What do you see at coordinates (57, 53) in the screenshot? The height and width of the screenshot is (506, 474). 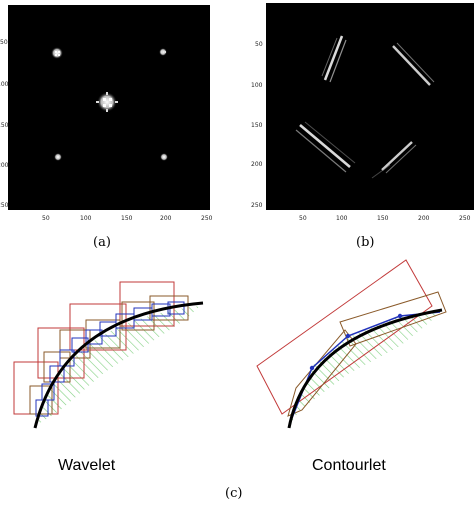 I see `panel-a-spot-top-left` at bounding box center [57, 53].